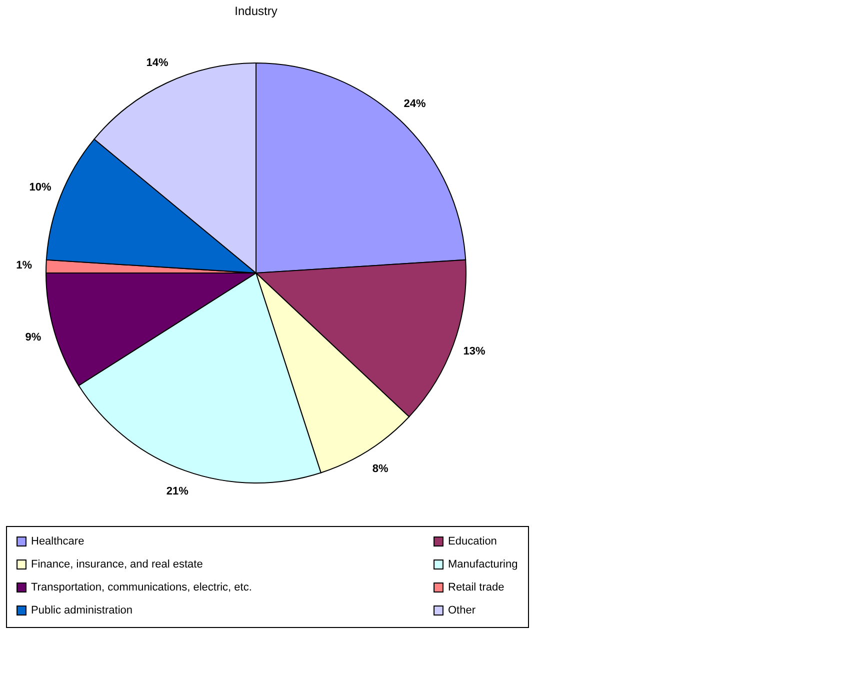  I want to click on data-label: 24%, so click(415, 104).